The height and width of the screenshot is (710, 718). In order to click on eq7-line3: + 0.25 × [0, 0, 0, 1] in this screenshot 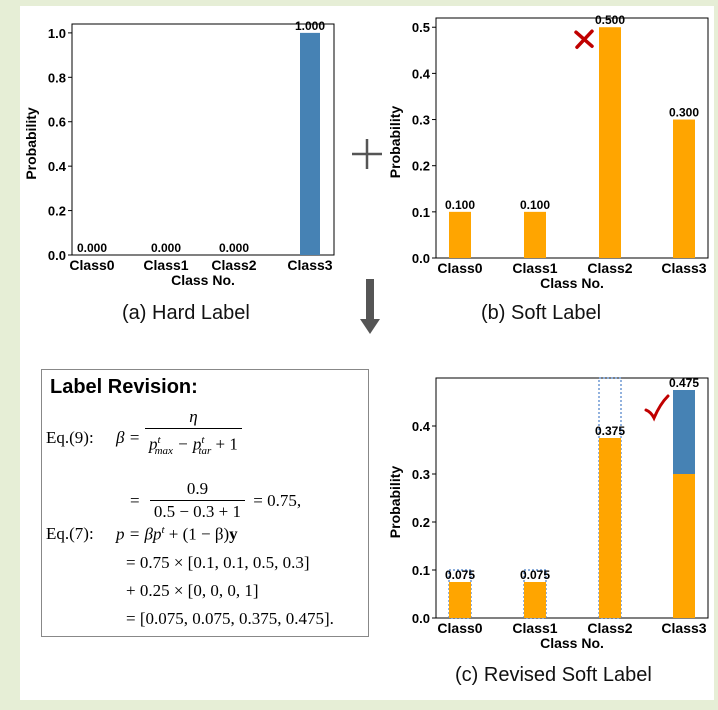, I will do `click(192, 590)`.